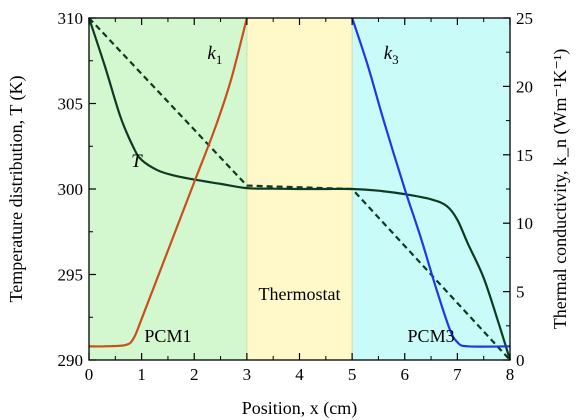 The width and height of the screenshot is (585, 420). What do you see at coordinates (520, 292) in the screenshot?
I see `y-right-tick-label: 5` at bounding box center [520, 292].